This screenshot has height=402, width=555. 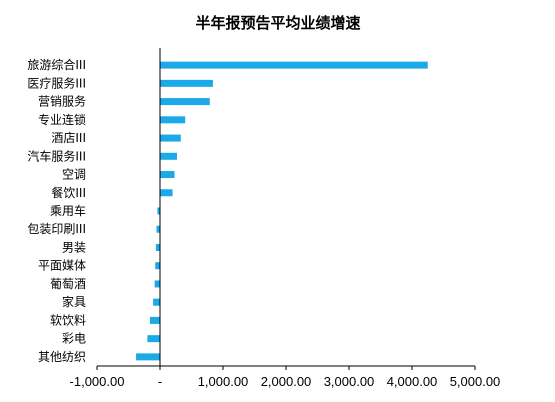 I want to click on x-tick-label-5: 3,000.00, so click(x=349, y=381).